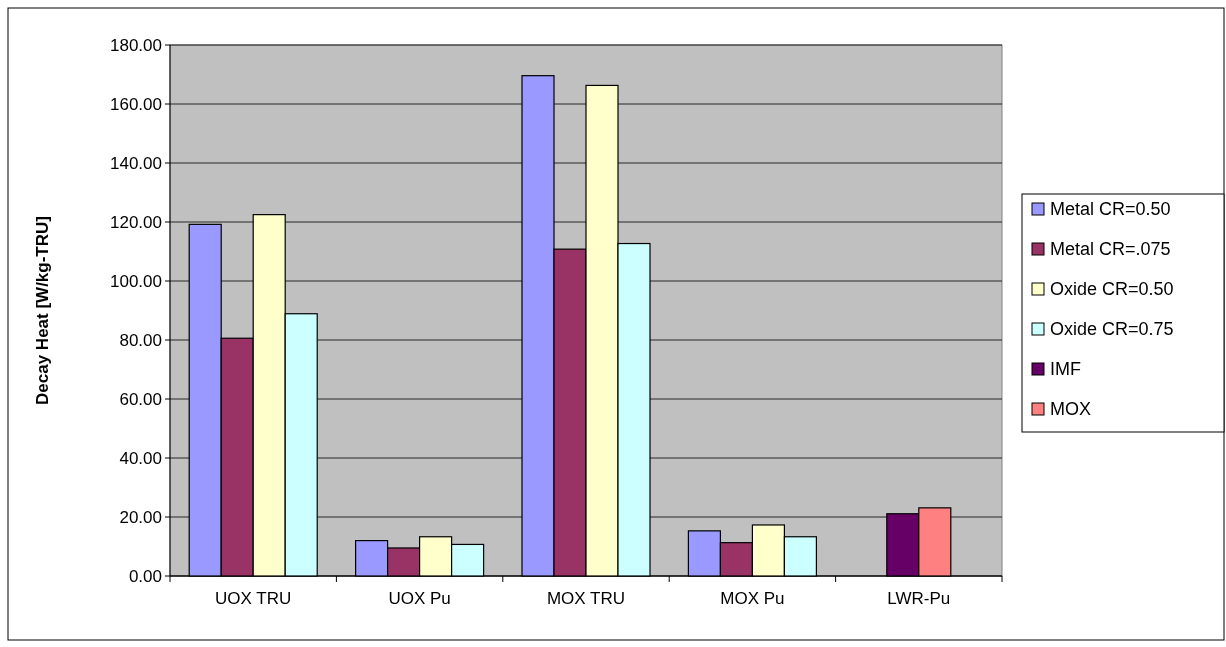  What do you see at coordinates (1110, 209) in the screenshot?
I see `legend-label: Metal CR=0.50` at bounding box center [1110, 209].